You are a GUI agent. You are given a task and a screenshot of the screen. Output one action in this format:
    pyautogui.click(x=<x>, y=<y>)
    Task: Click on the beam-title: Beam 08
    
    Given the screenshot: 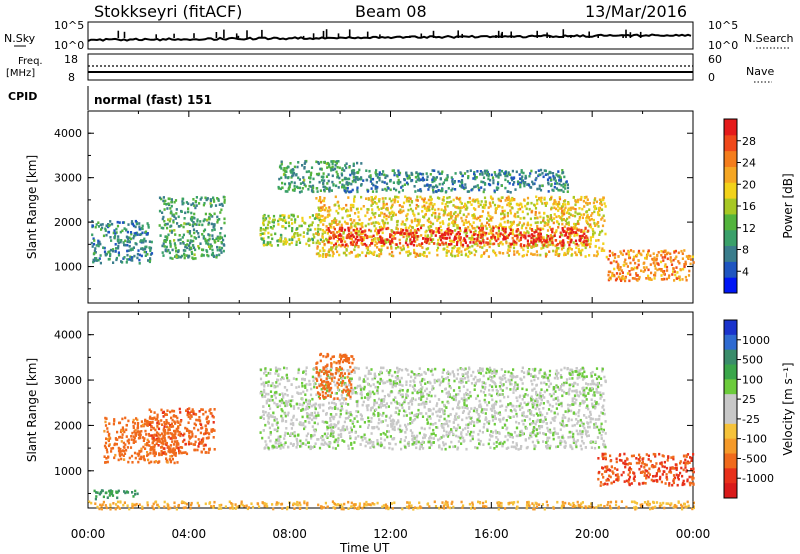 What is the action you would take?
    pyautogui.click(x=391, y=11)
    